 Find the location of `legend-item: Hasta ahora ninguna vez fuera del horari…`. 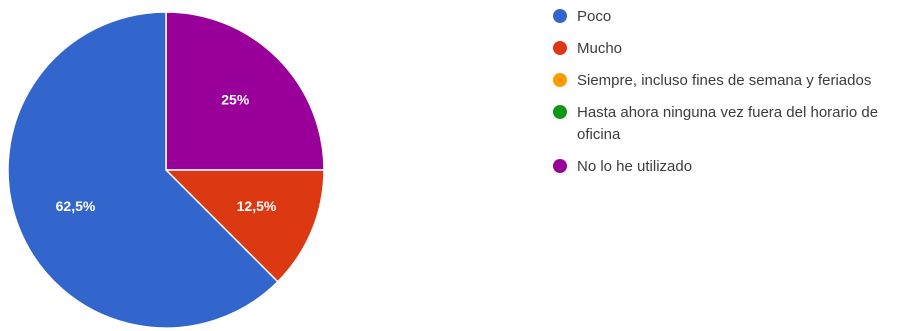

legend-item: Hasta ahora ninguna vez fuera del horari… is located at coordinates (734, 124).